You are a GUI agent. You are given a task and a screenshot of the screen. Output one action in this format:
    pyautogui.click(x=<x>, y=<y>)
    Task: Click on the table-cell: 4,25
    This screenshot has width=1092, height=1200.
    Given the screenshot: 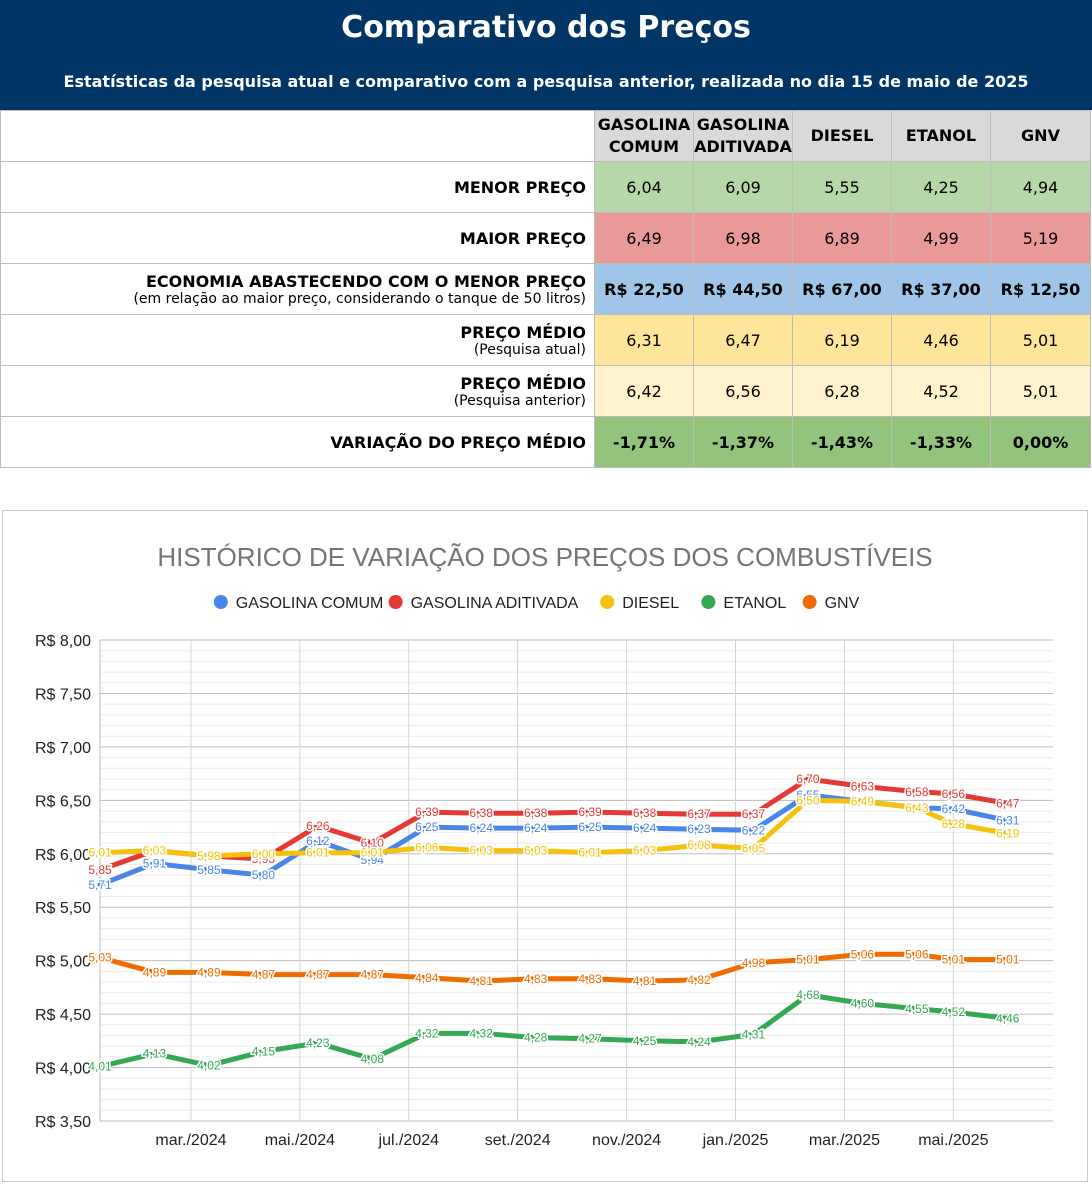 What is the action you would take?
    pyautogui.click(x=941, y=187)
    